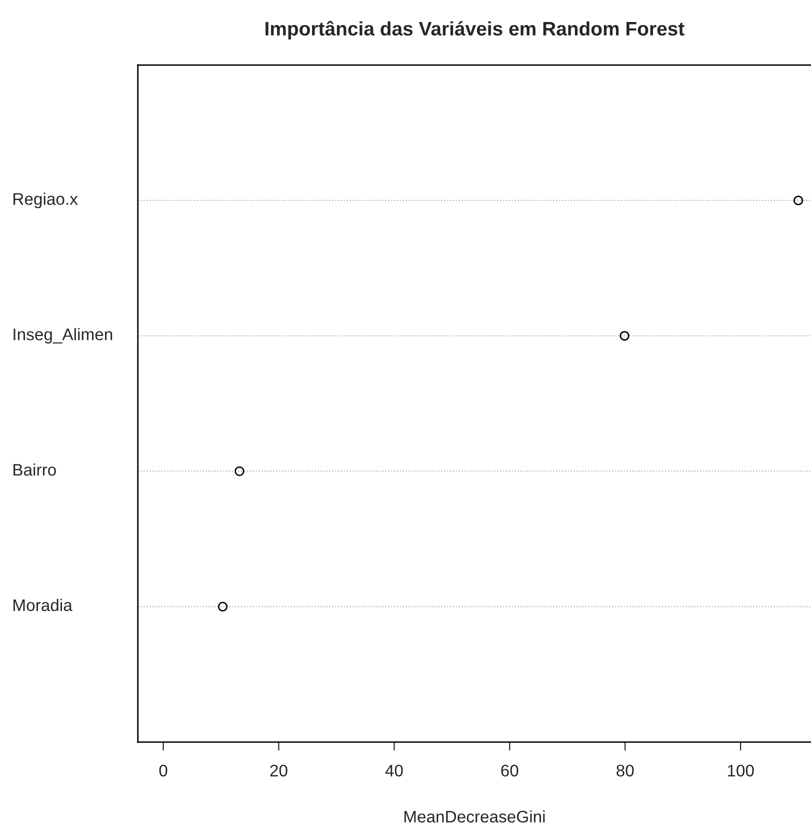 The width and height of the screenshot is (811, 836). I want to click on x-tick-label: 0, so click(163, 770).